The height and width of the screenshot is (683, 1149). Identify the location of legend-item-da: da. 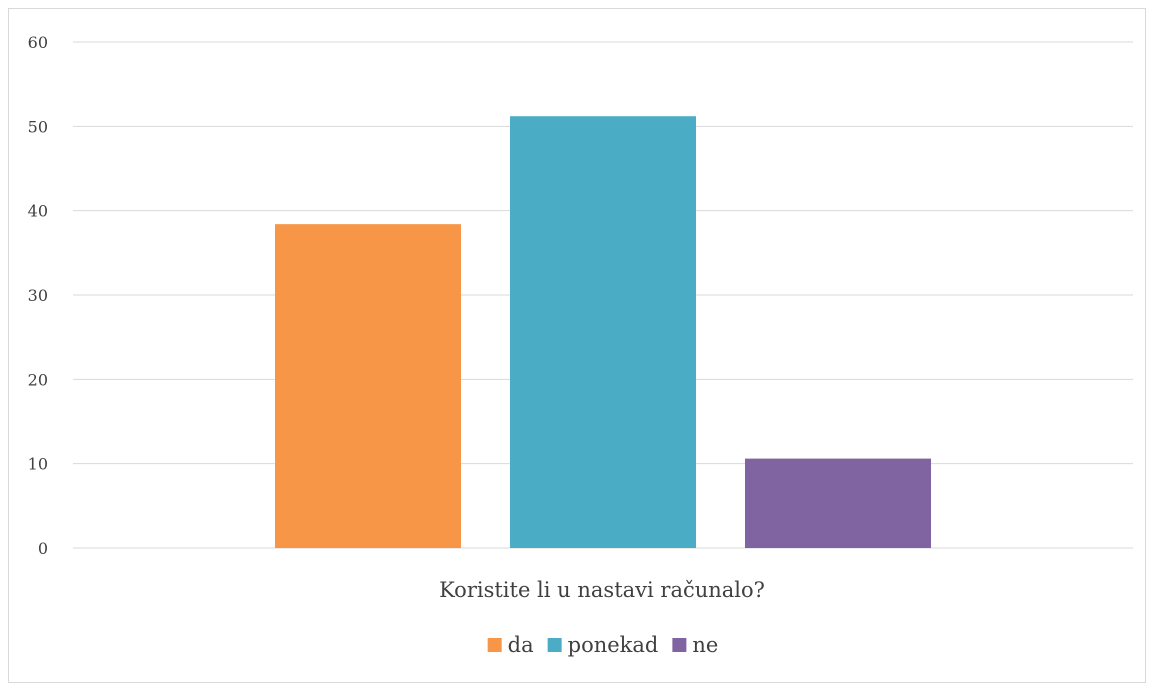
(510, 645).